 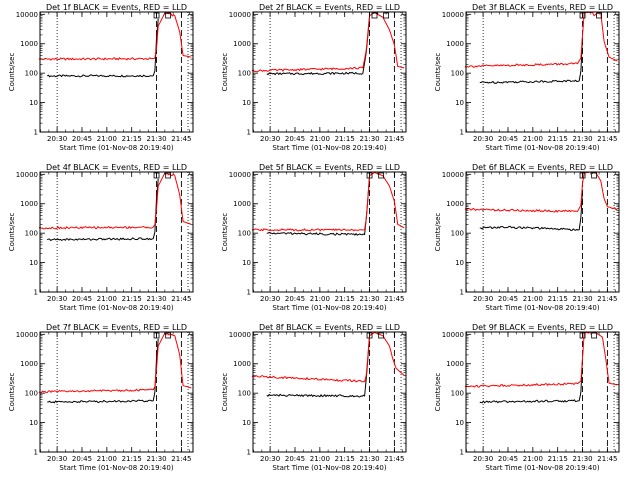 I want to click on panel-title: Det 8f BLACK = Events, RED = LLD, so click(x=329, y=327).